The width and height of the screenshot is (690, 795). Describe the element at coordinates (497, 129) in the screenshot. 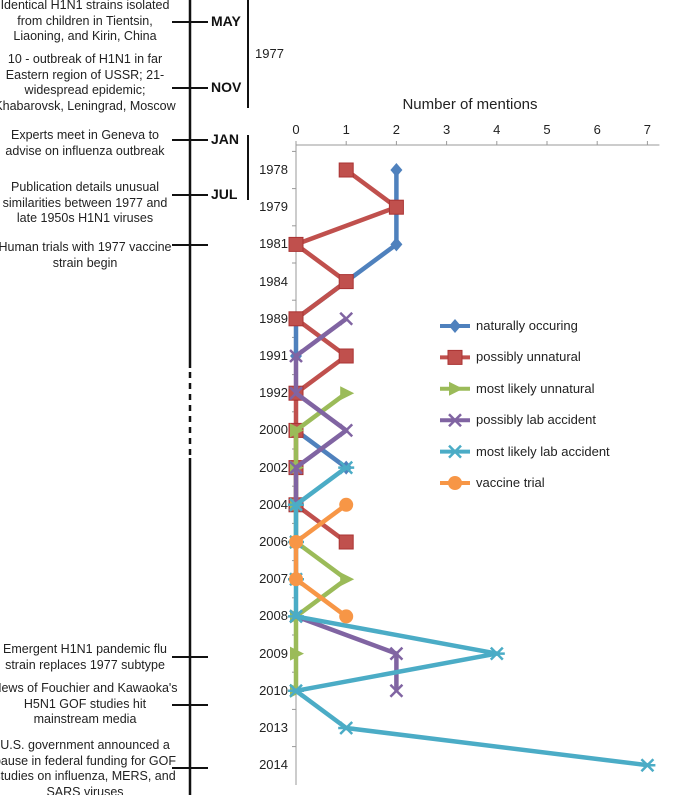

I see `x-tick-label: 4` at that location.